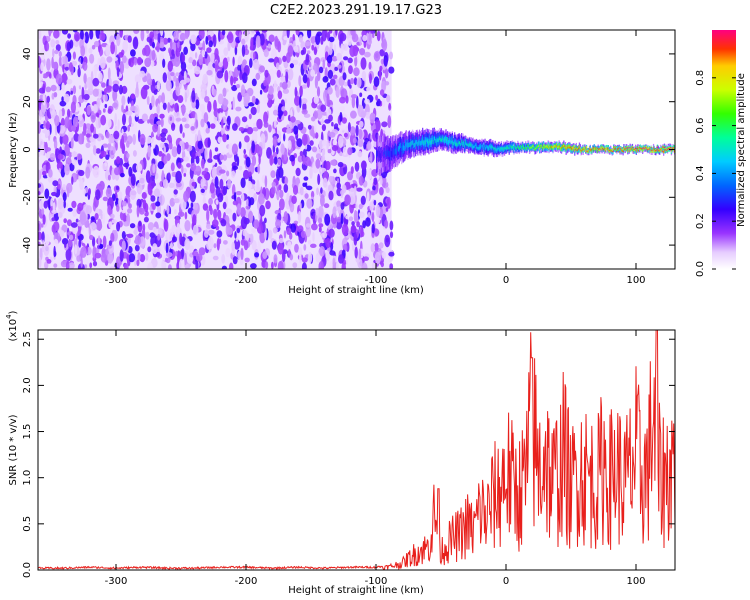 This screenshot has height=600, width=750. Describe the element at coordinates (27, 197) in the screenshot. I see `spectrogram-y-tick-label: -20` at that location.